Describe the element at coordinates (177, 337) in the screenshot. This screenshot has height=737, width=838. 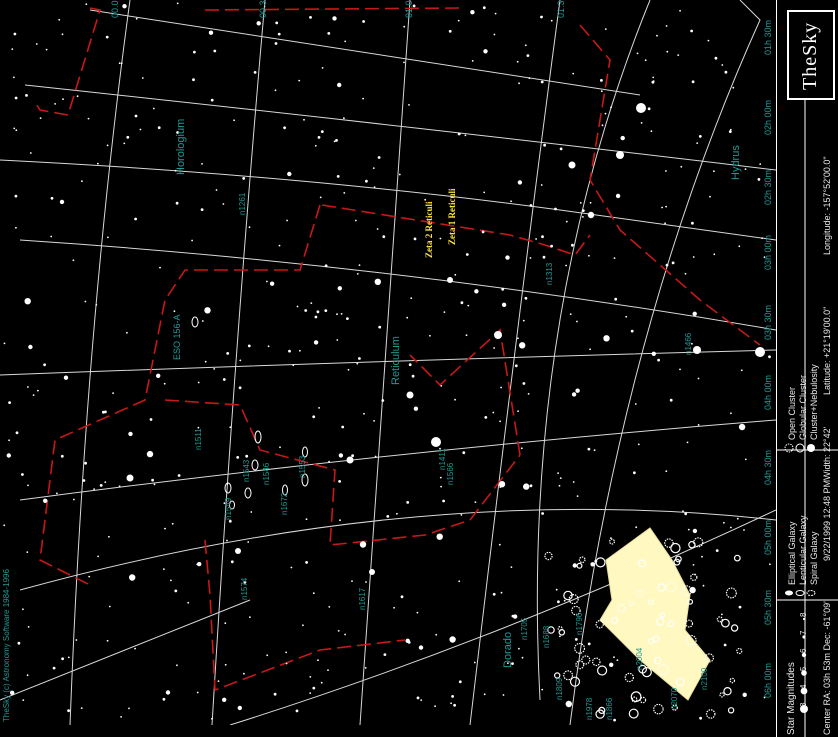
I see `object-label: ESO 156-A` at that location.